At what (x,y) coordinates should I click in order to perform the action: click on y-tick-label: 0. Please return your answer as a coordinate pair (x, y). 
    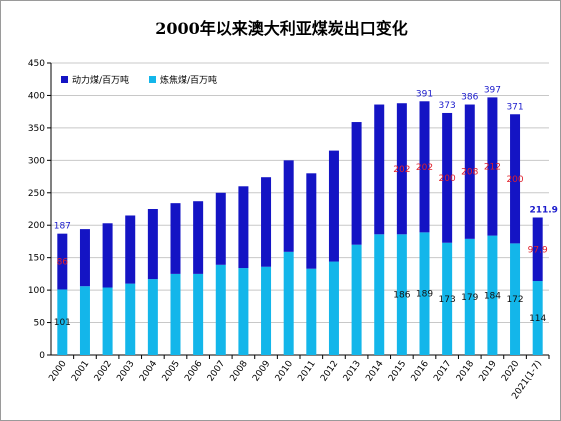
    Looking at the image, I should click on (42, 356).